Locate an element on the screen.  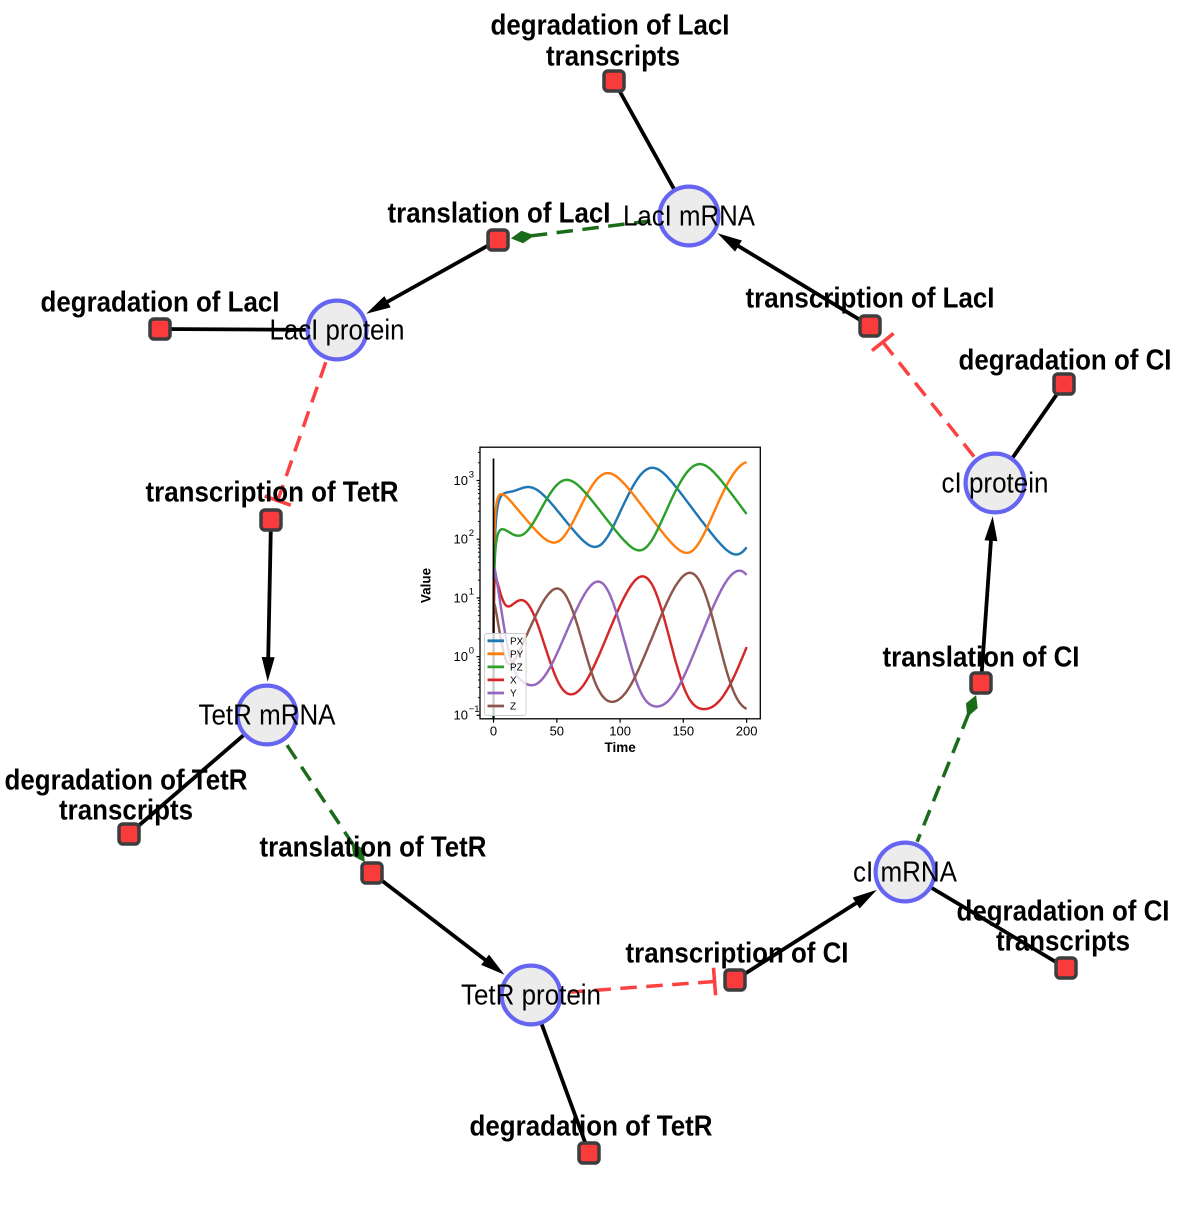
svg-text: translation of TetR is located at coordinates (373, 848).